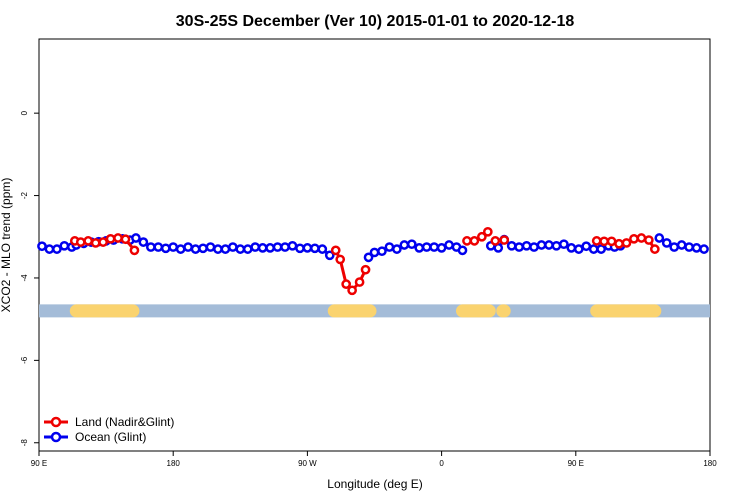 The width and height of the screenshot is (750, 500). I want to click on series-layer, so click(373, 261).